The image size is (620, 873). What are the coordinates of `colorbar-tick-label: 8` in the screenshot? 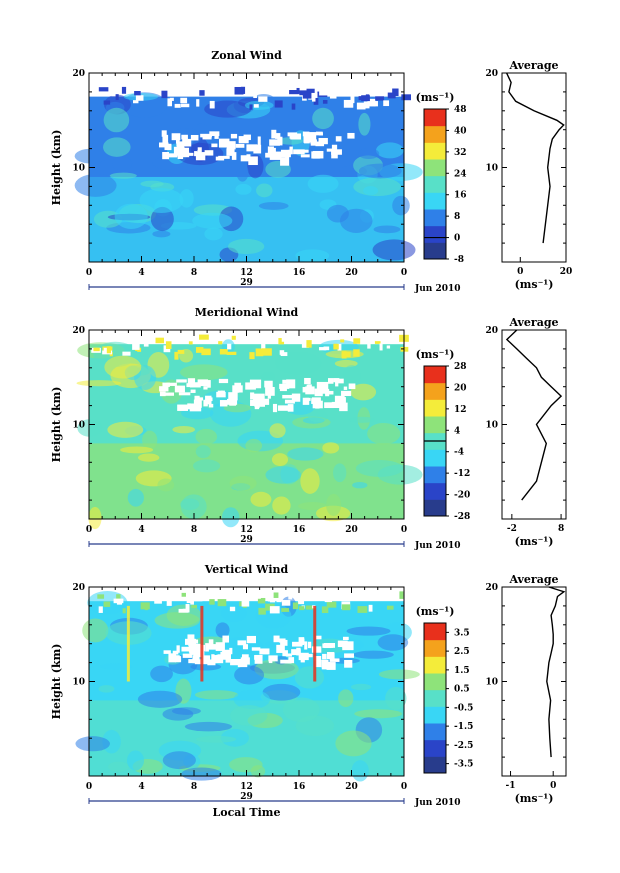 It's located at (457, 217).